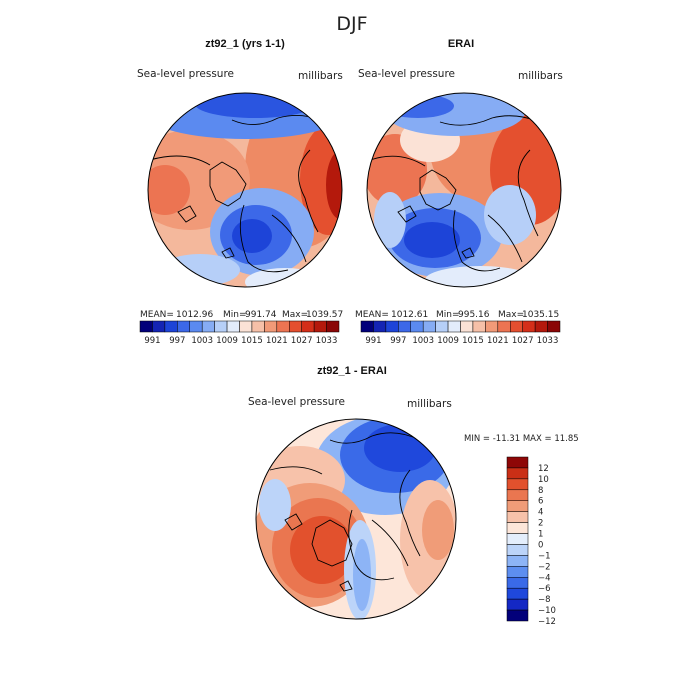  Describe the element at coordinates (406, 74) in the screenshot. I see `panel-erai-variable: Sea-level pressure` at that location.